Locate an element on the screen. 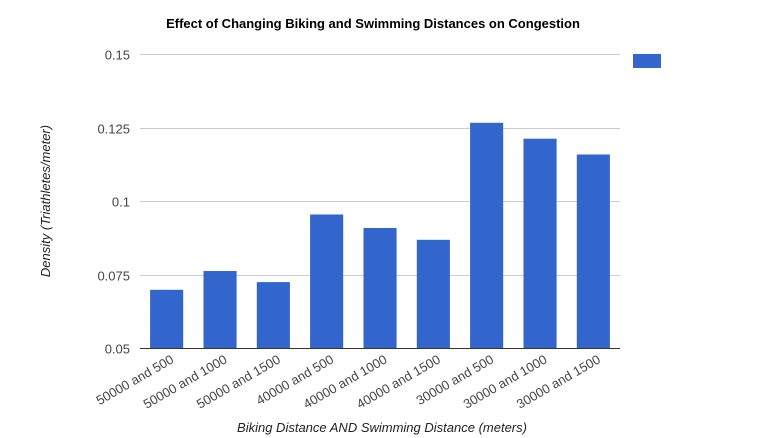 Image resolution: width=758 pixels, height=438 pixels. y-axis-ticks: 0.05 0.075 0.1 0.125 0.15 is located at coordinates (113, 202).